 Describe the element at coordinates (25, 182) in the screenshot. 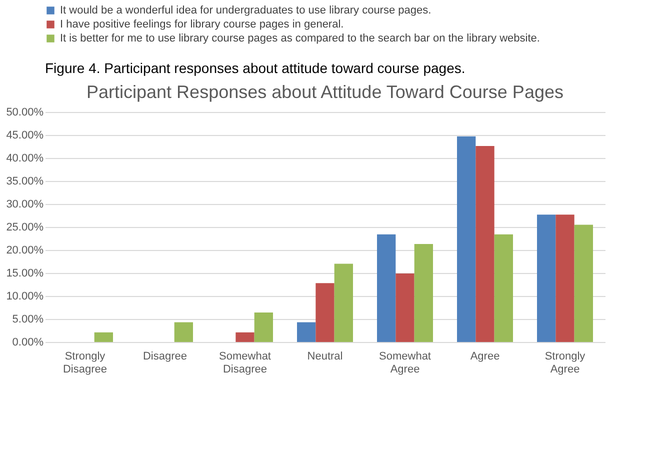

I see `y-tick-label: 35.00%` at that location.